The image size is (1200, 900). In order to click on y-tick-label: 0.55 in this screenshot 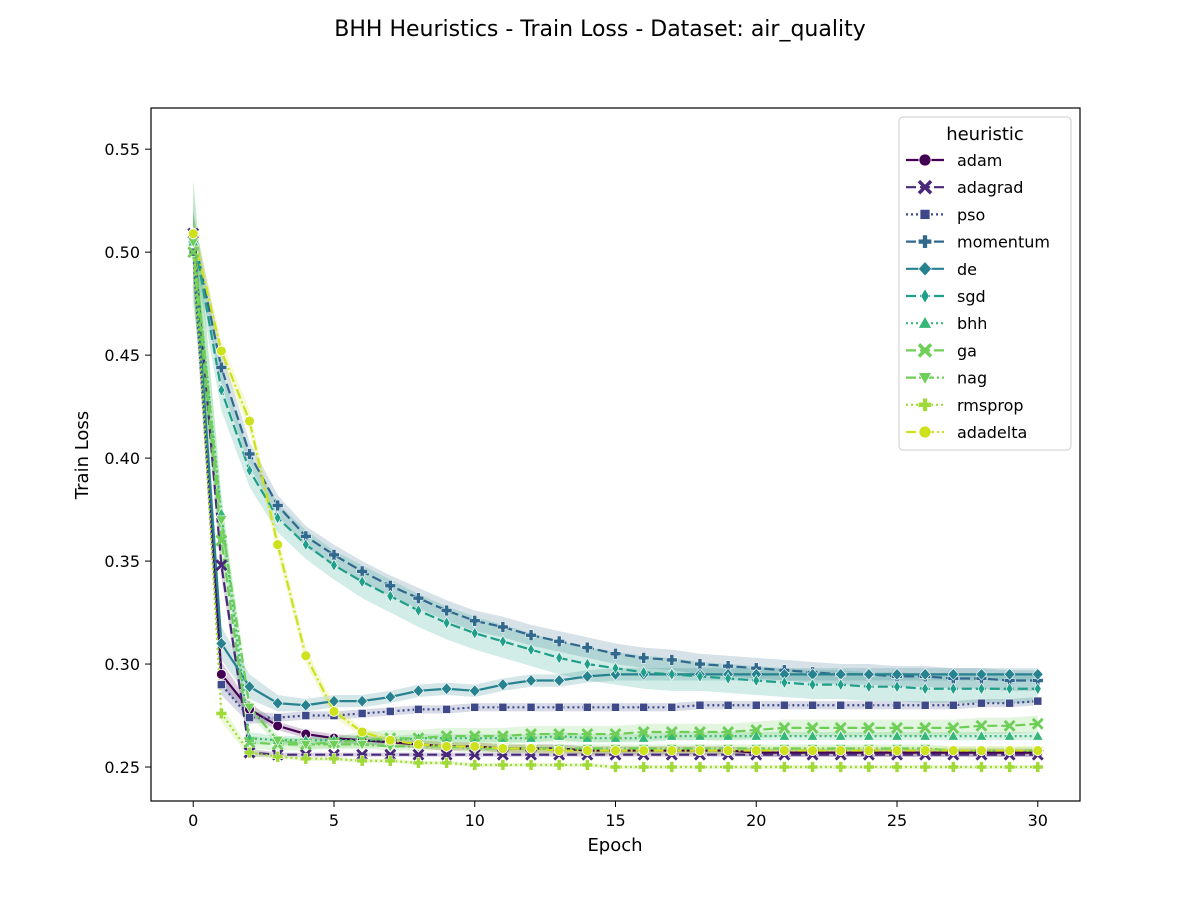, I will do `click(122, 149)`.